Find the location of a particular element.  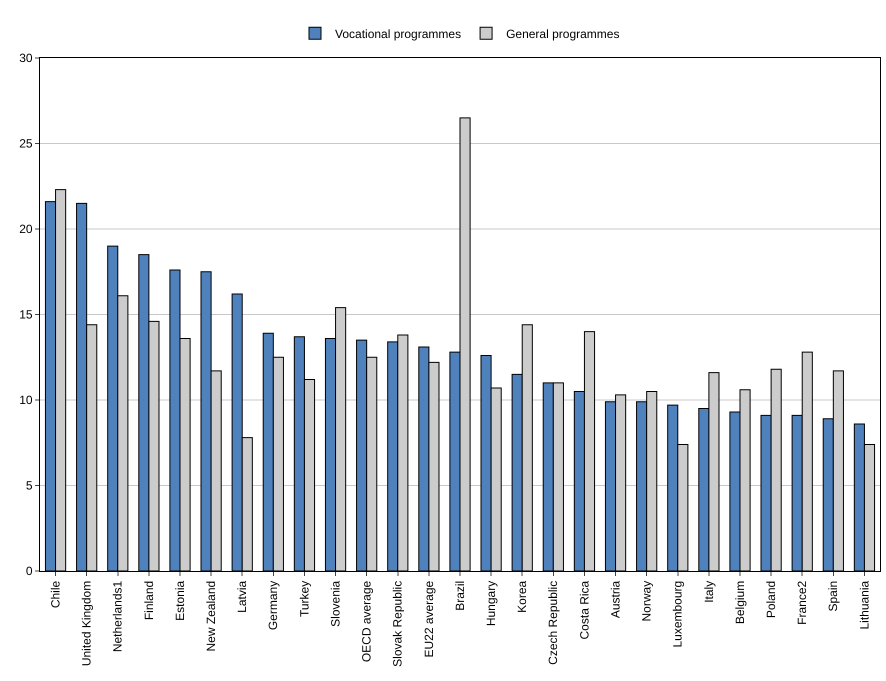

x-tick-label: Italy is located at coordinates (709, 591).